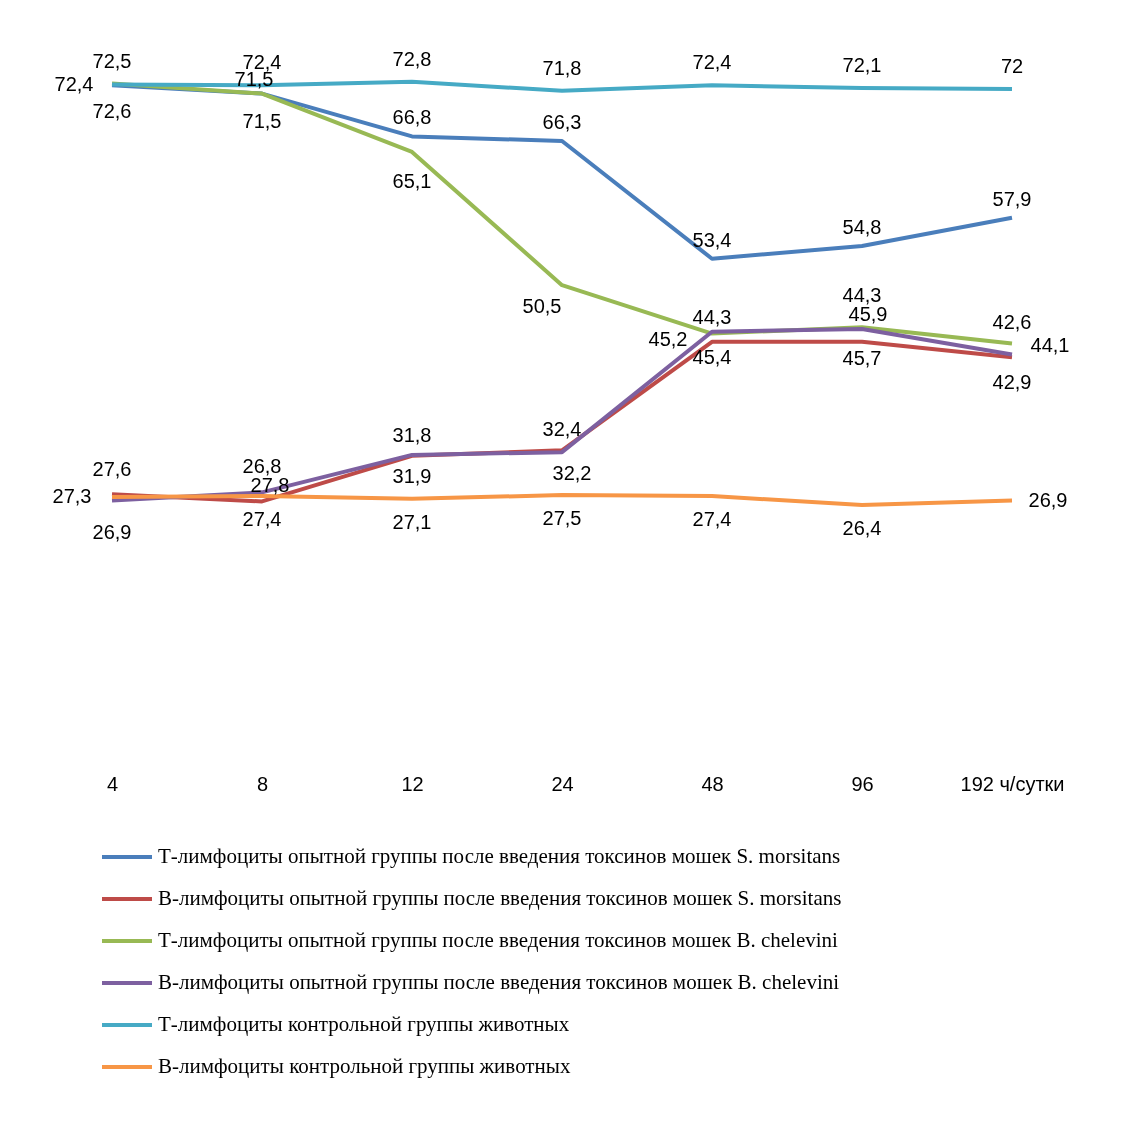 The height and width of the screenshot is (1140, 1131). I want to click on data-label: 65,1, so click(412, 180).